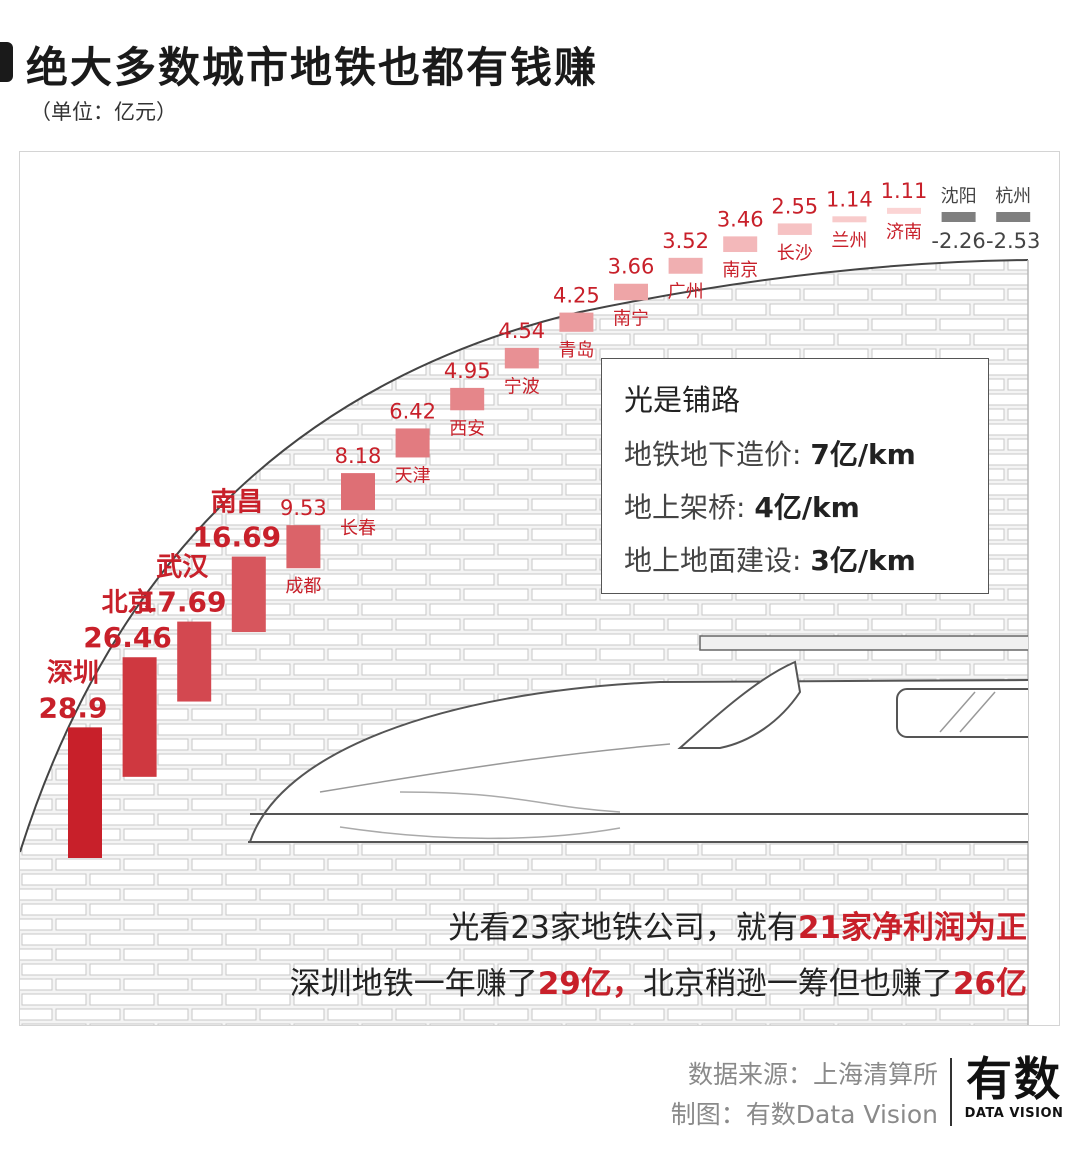  What do you see at coordinates (521, 331) in the screenshot?
I see `value-label: 4.54` at bounding box center [521, 331].